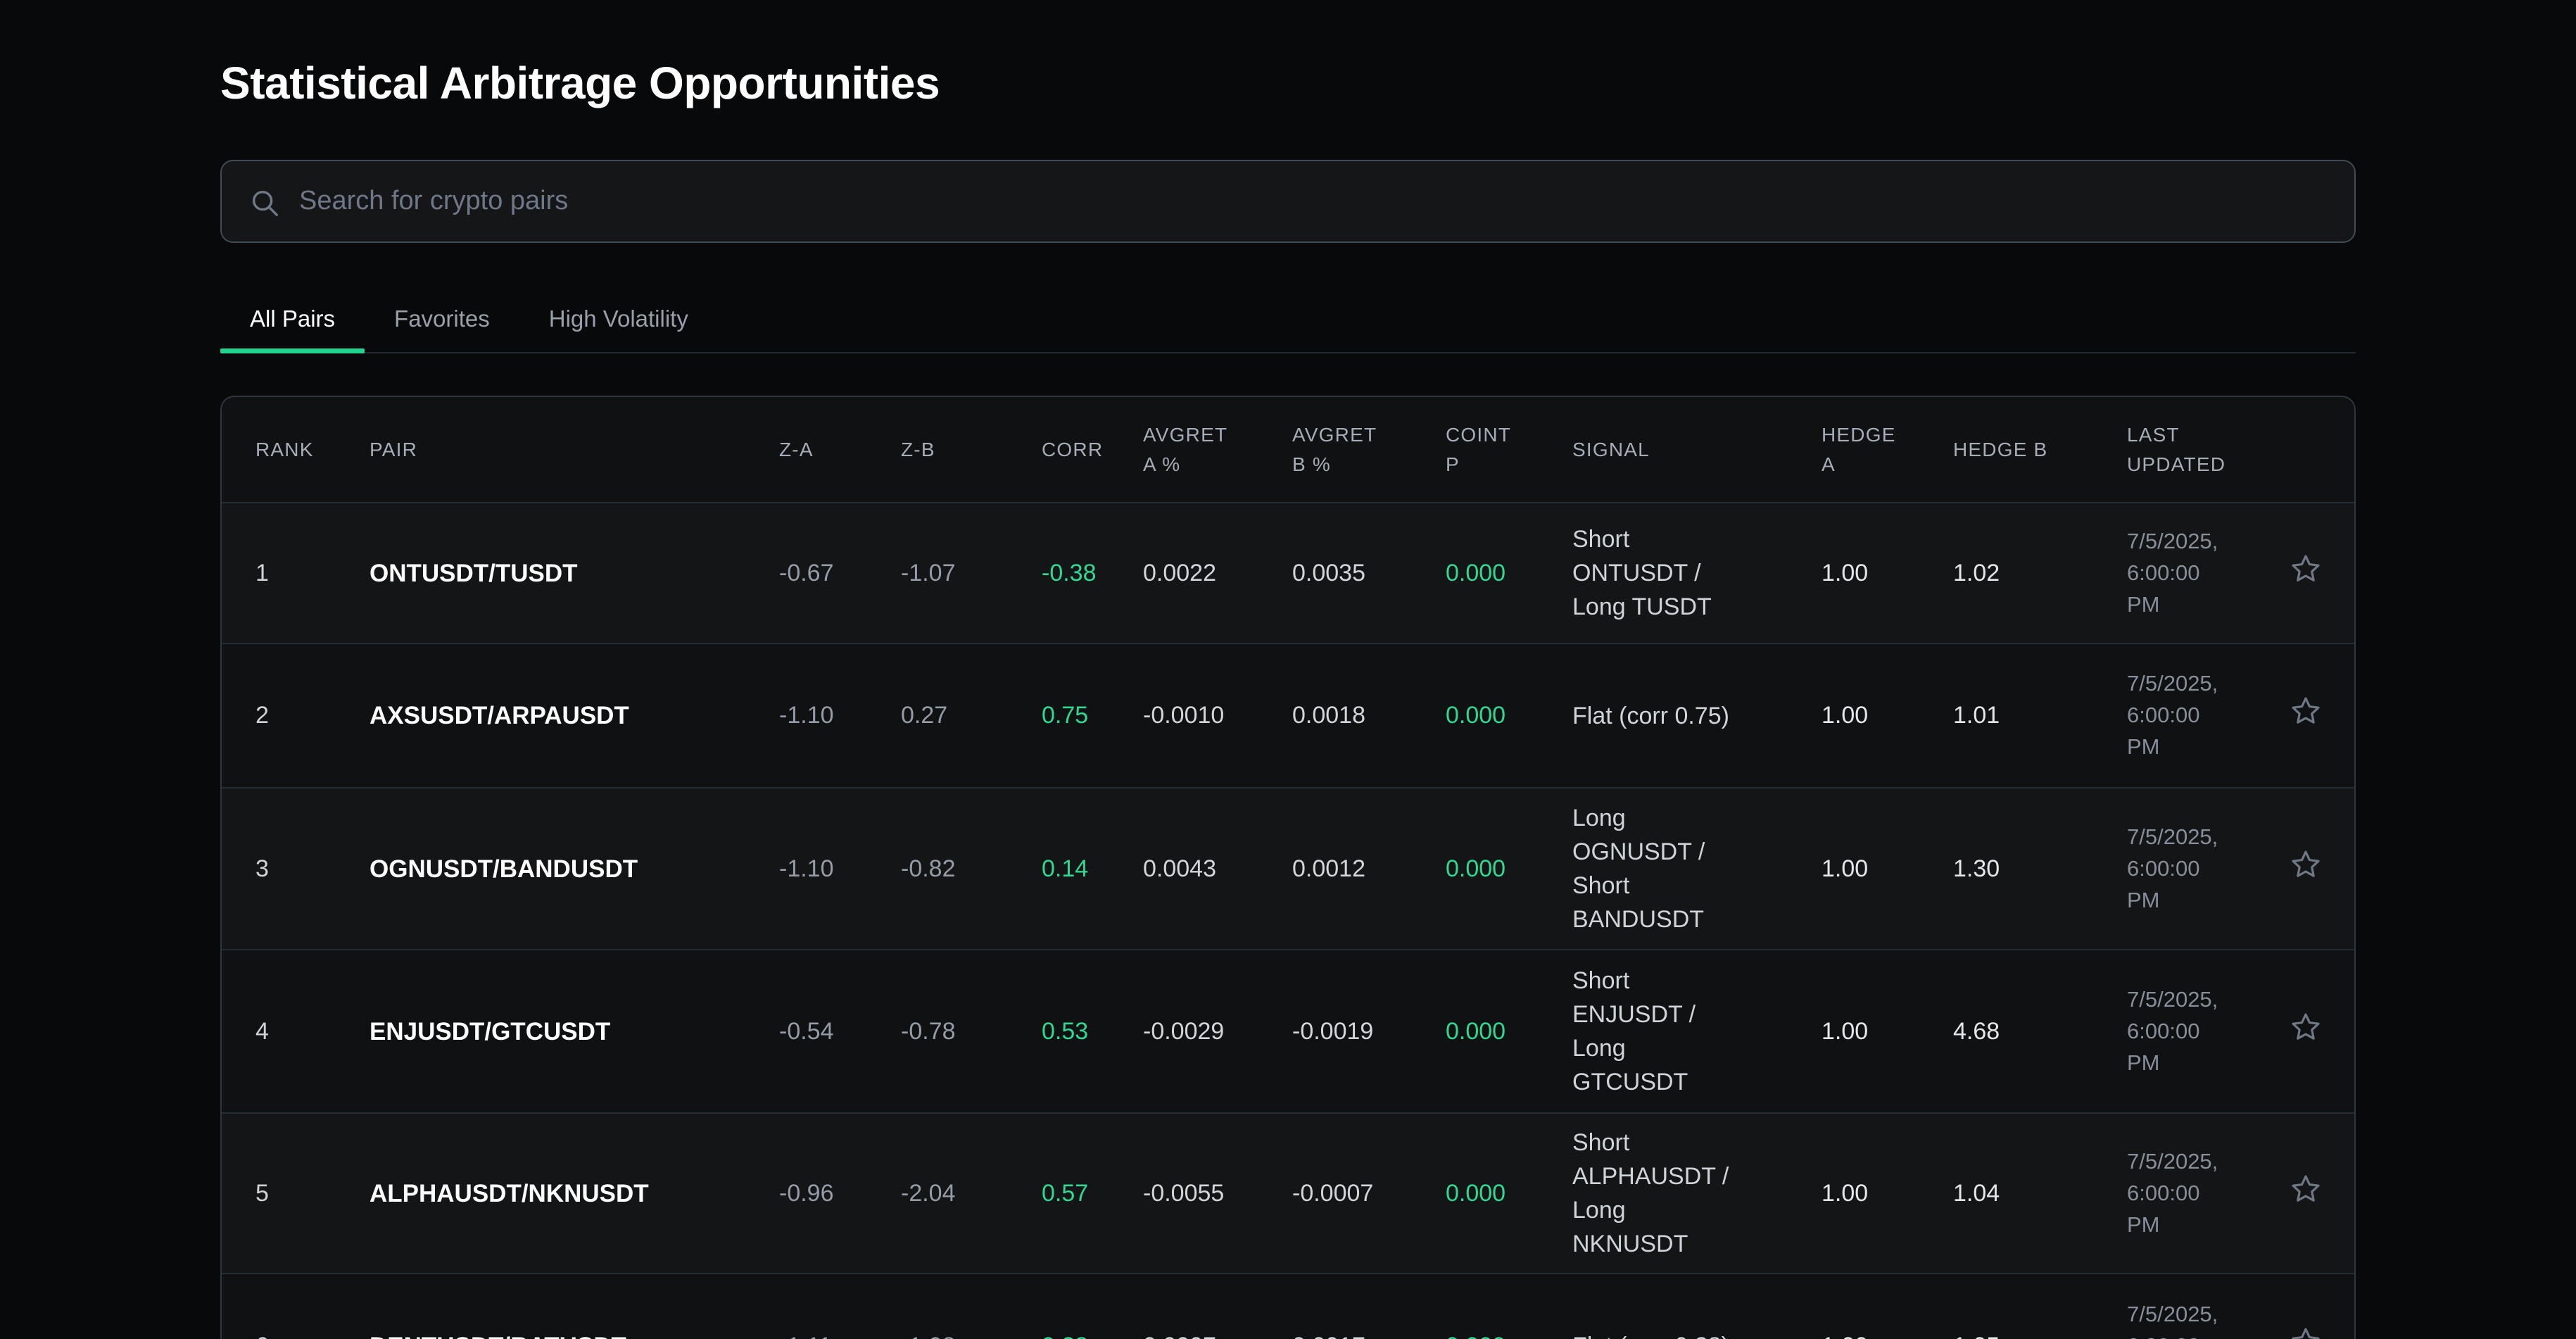 This screenshot has width=2576, height=1339. What do you see at coordinates (1184, 1193) in the screenshot?
I see `cell-avgret-a: -0.0055` at bounding box center [1184, 1193].